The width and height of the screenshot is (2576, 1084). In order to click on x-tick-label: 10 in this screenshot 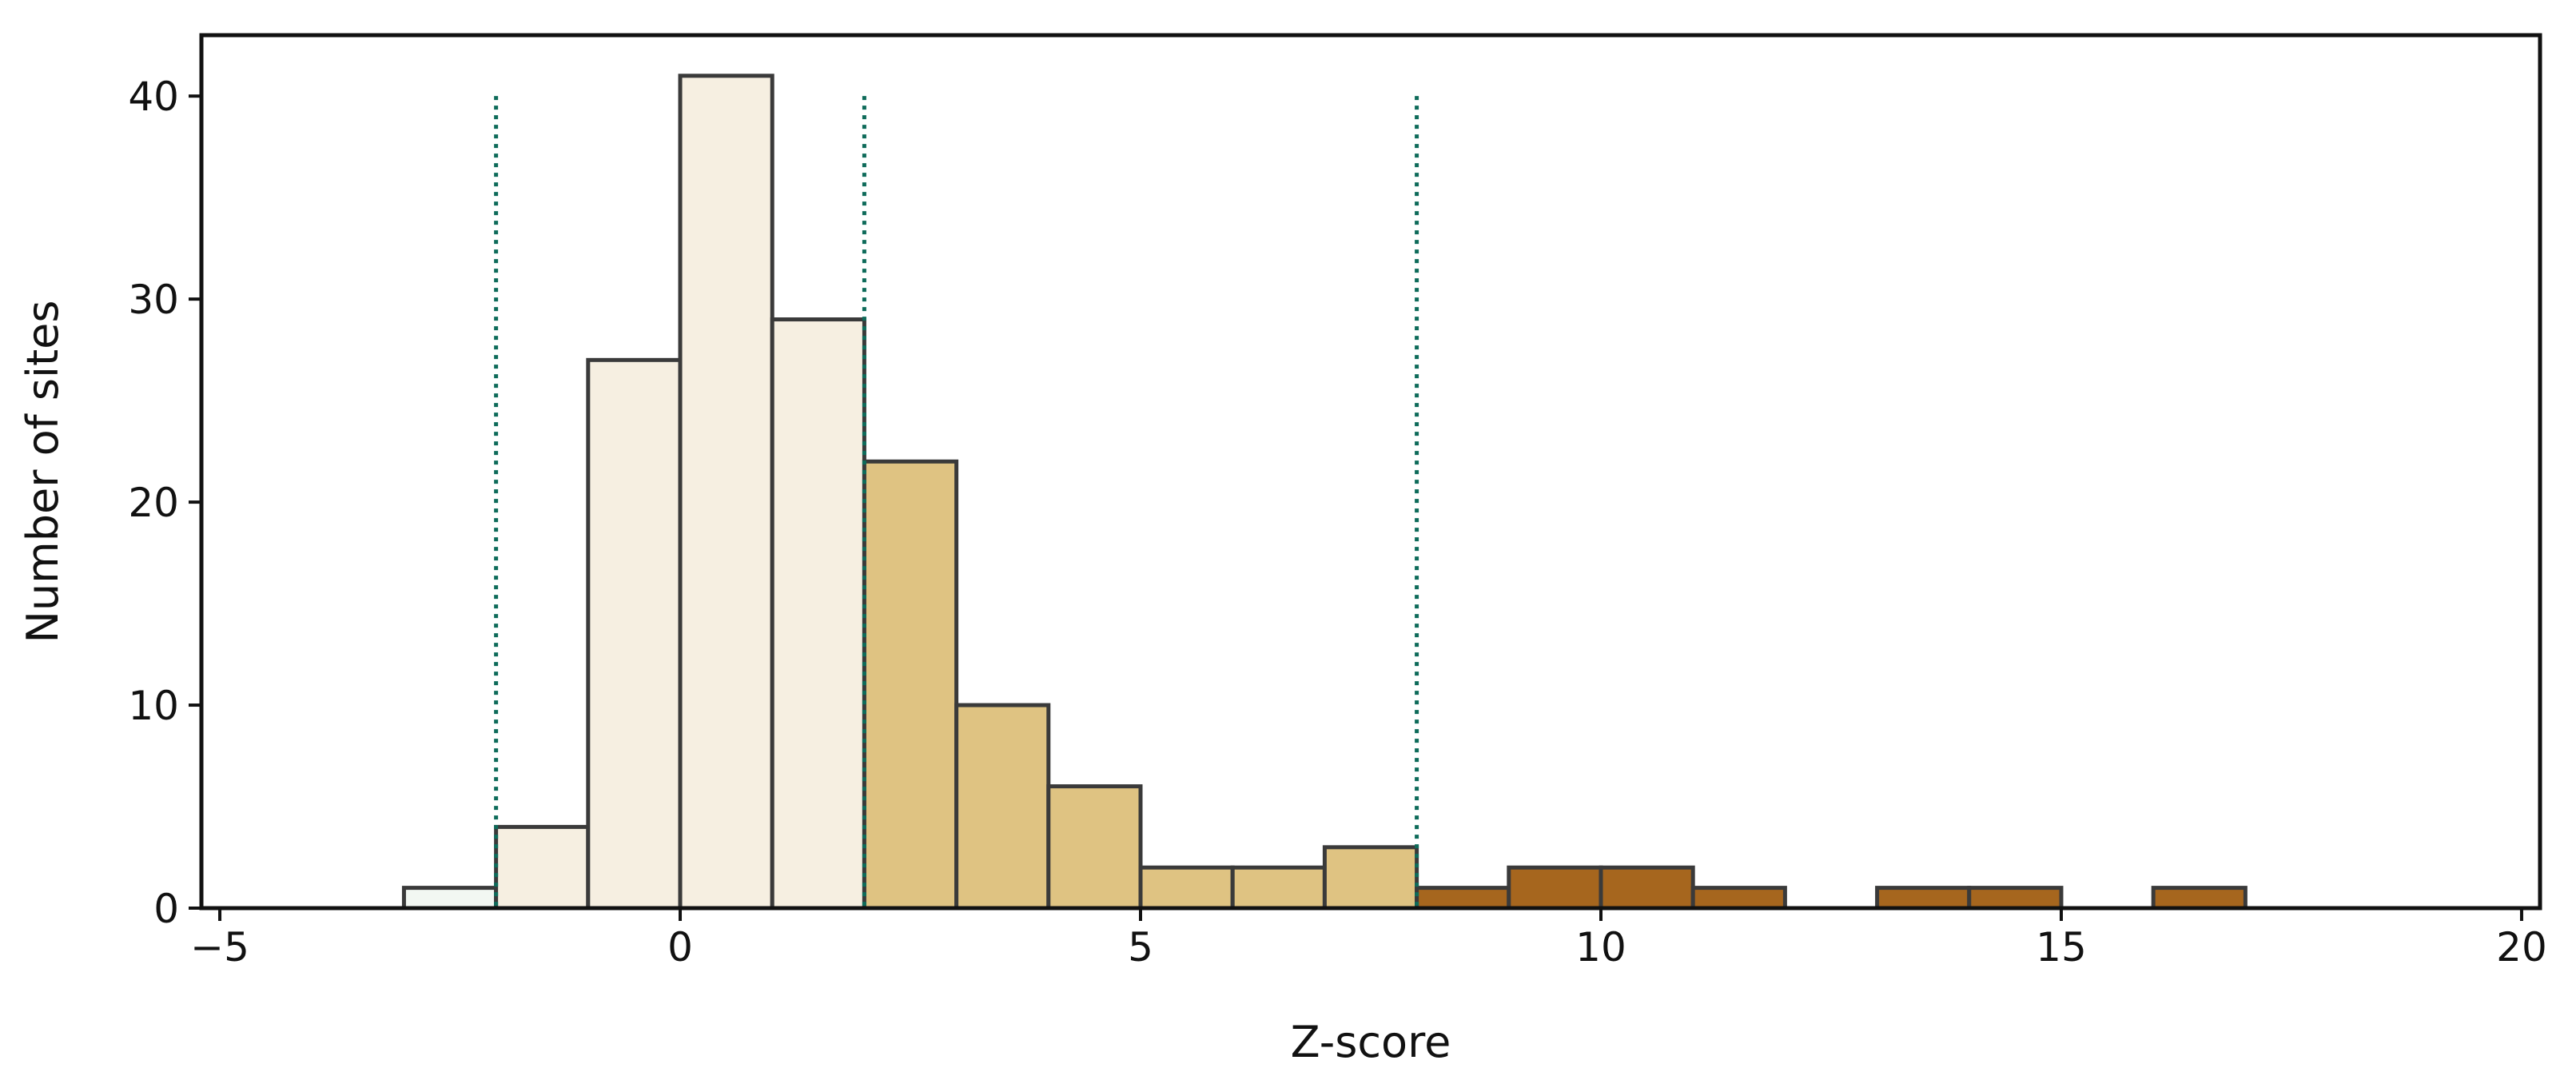, I will do `click(1600, 947)`.